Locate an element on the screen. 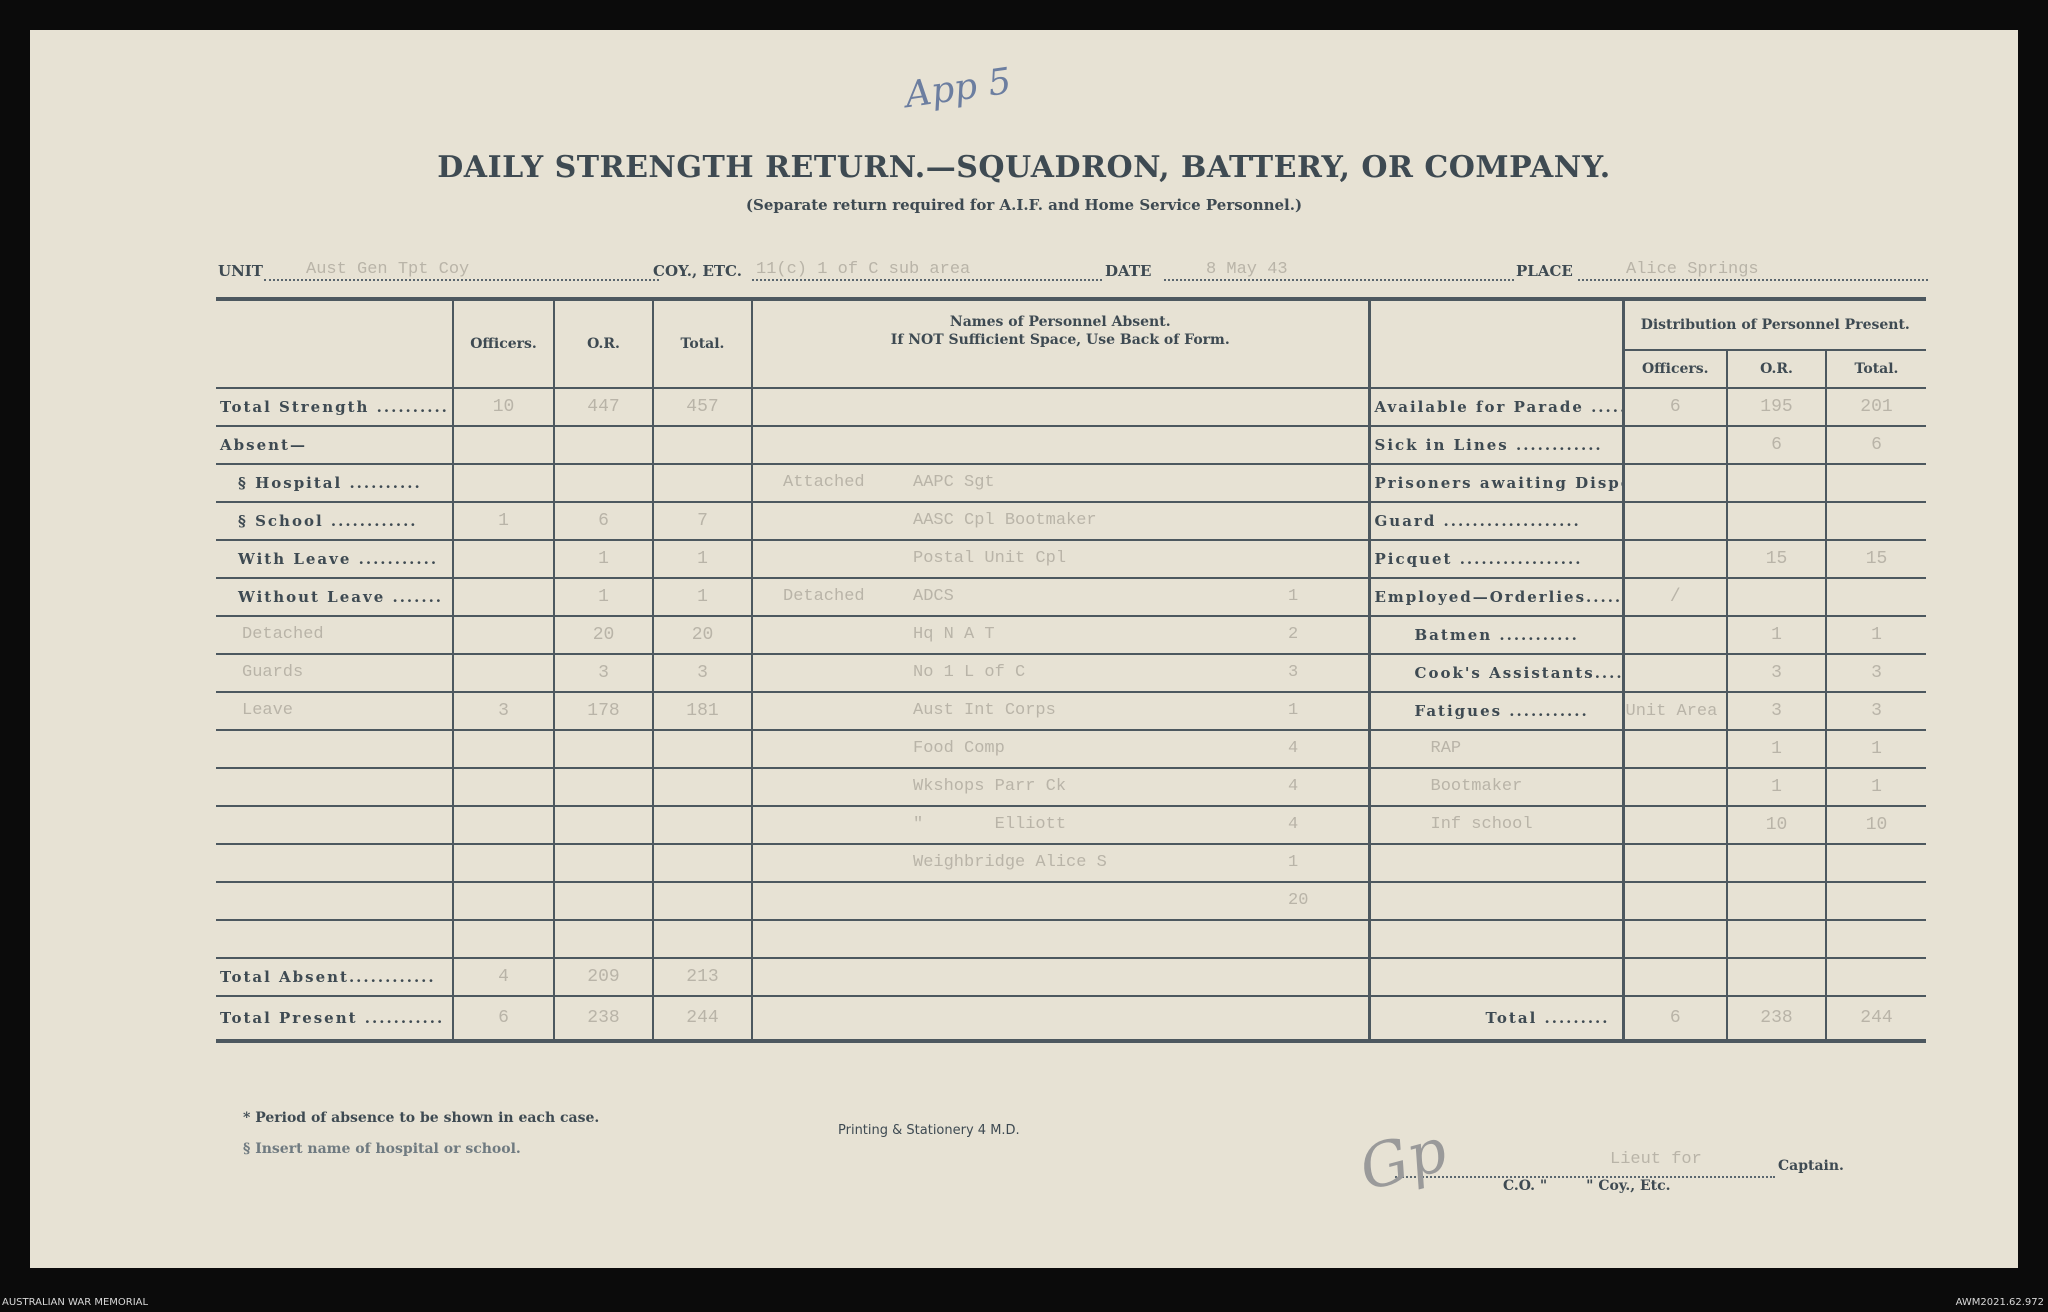 The image size is (2048, 1312). names-absent-cell is located at coordinates (1060, 1019).